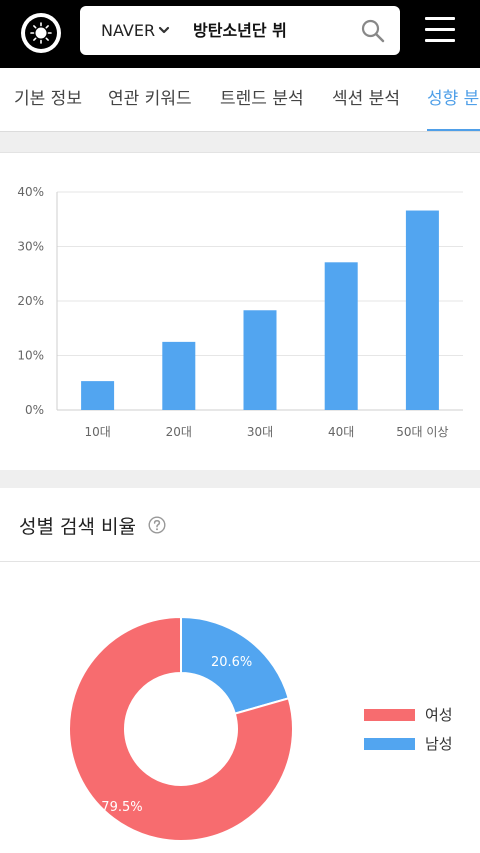  I want to click on search-box: NAVER 방탄소년단 뷔, so click(240, 30).